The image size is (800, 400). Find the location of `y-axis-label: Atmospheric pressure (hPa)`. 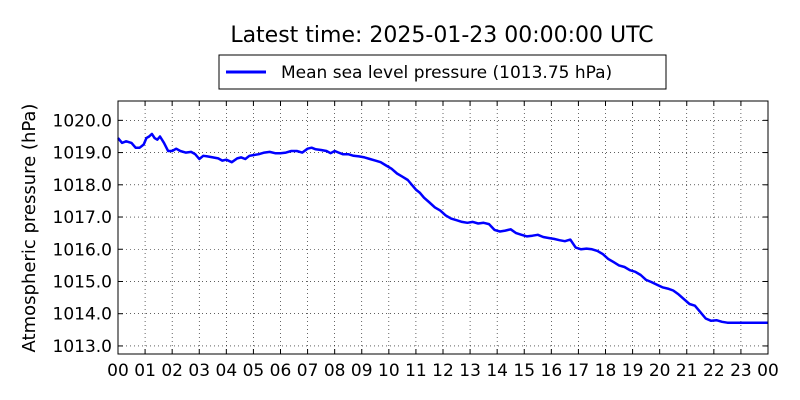

y-axis-label: Atmospheric pressure (hPa) is located at coordinates (29, 228).